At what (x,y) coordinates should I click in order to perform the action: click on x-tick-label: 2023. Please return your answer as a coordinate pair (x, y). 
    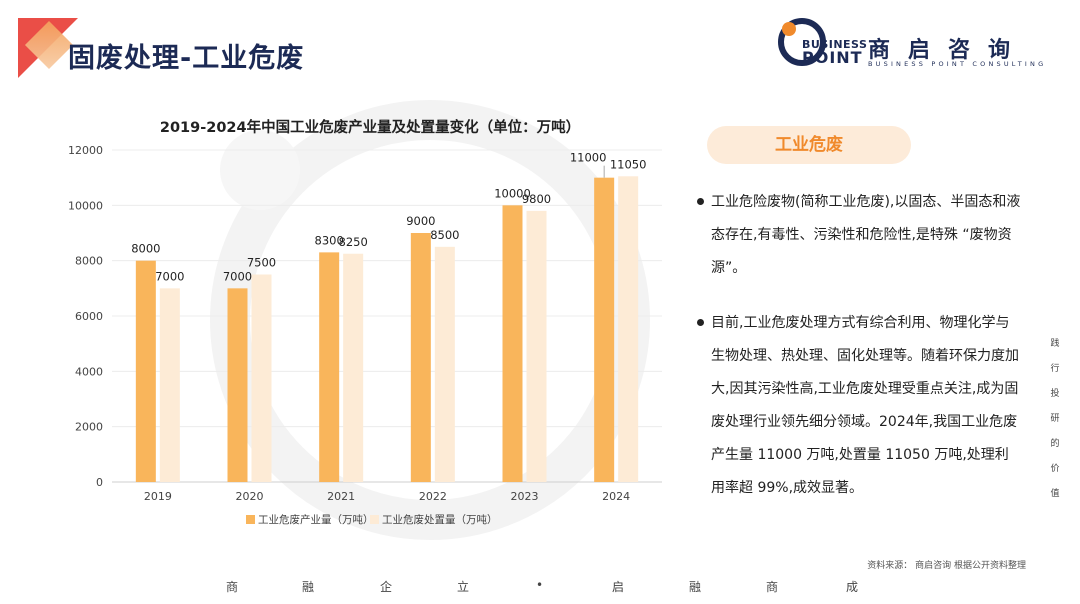
    Looking at the image, I should click on (525, 496).